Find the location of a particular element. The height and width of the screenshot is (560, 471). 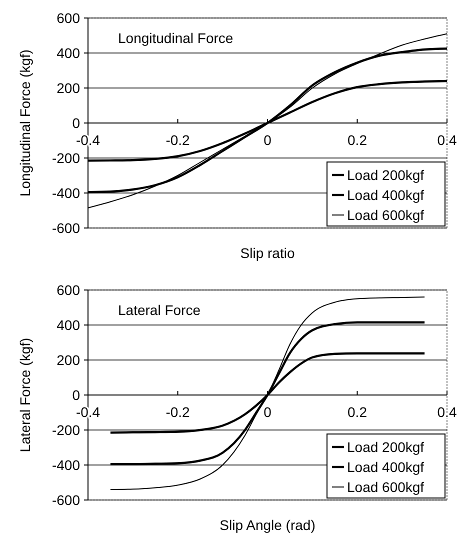

y-axis-title: Longitudinal Force (kgf) is located at coordinates (25, 123).